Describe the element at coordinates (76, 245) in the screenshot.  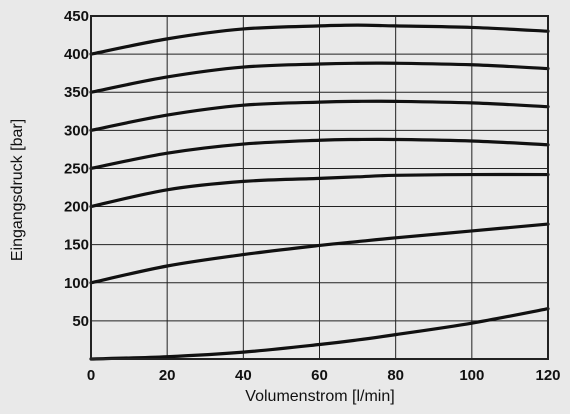
I see `y-tick-label: 150` at that location.